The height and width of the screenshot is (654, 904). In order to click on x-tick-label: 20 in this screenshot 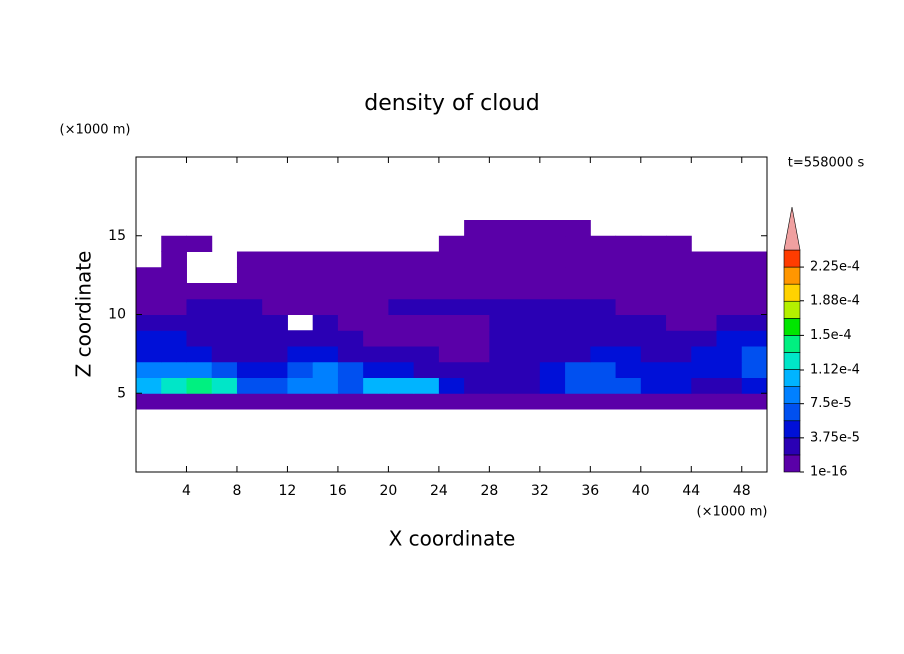, I will do `click(388, 491)`.